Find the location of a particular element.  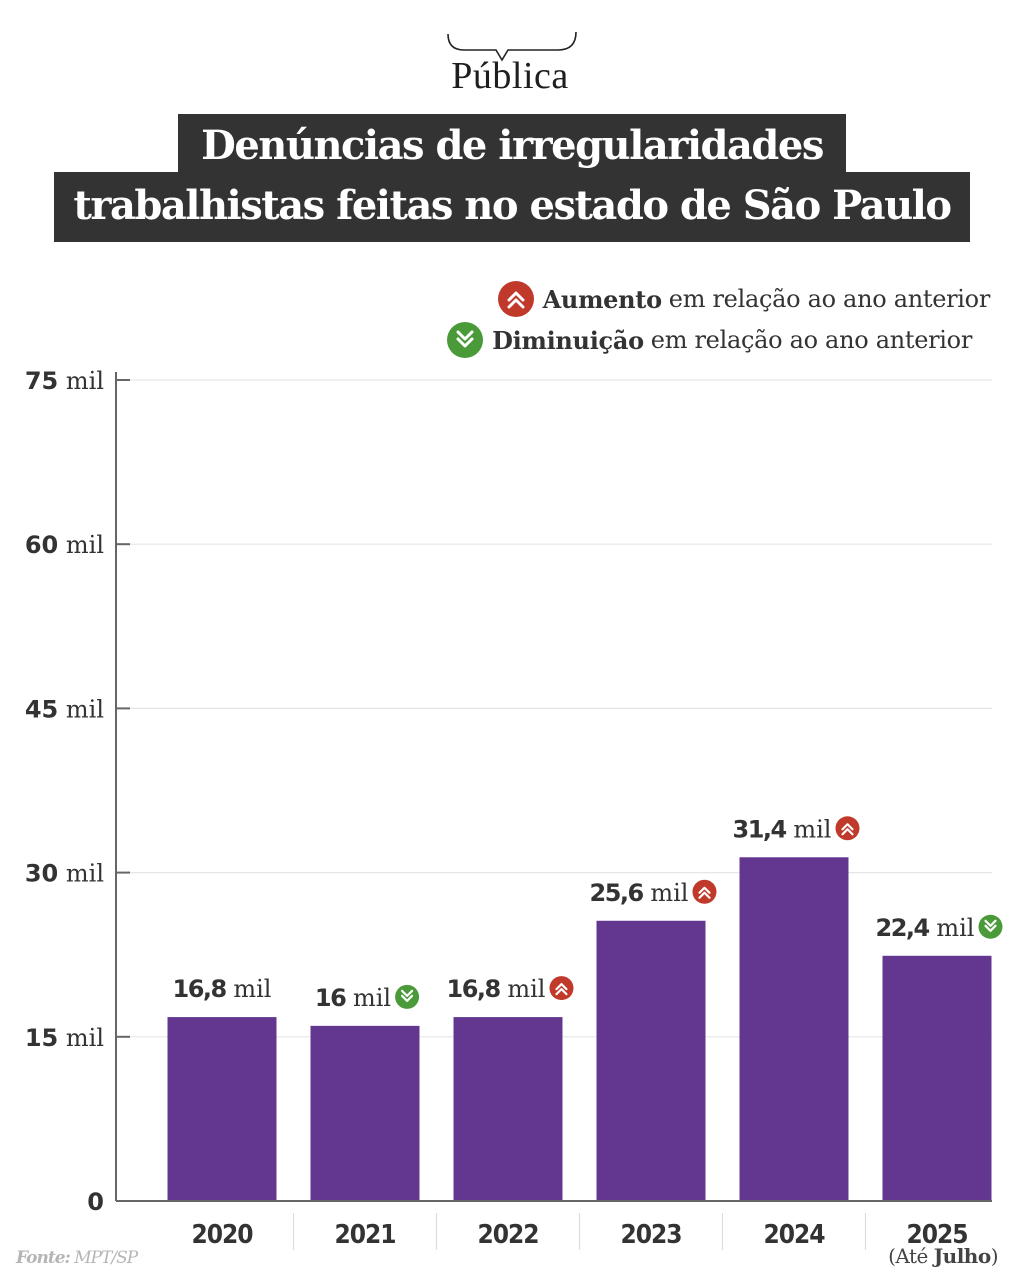

speech-bracket-icon is located at coordinates (512, 46).